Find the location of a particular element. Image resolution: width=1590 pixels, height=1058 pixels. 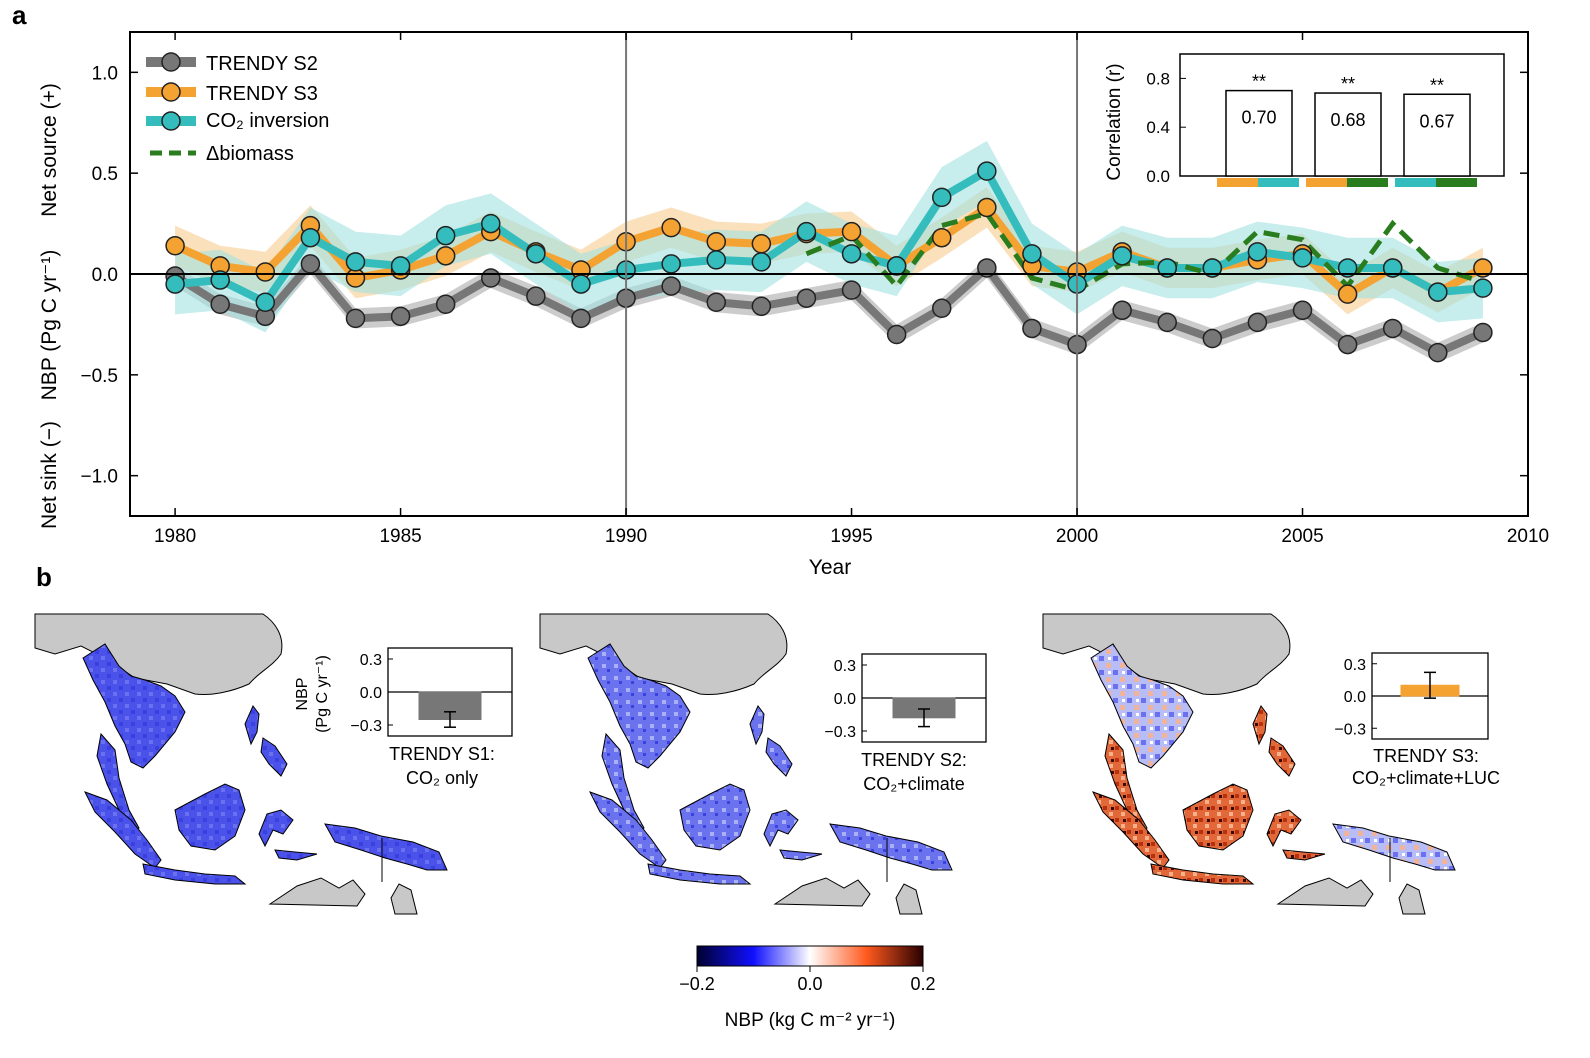

map3-title-1: TRENDY S3: is located at coordinates (1426, 756).